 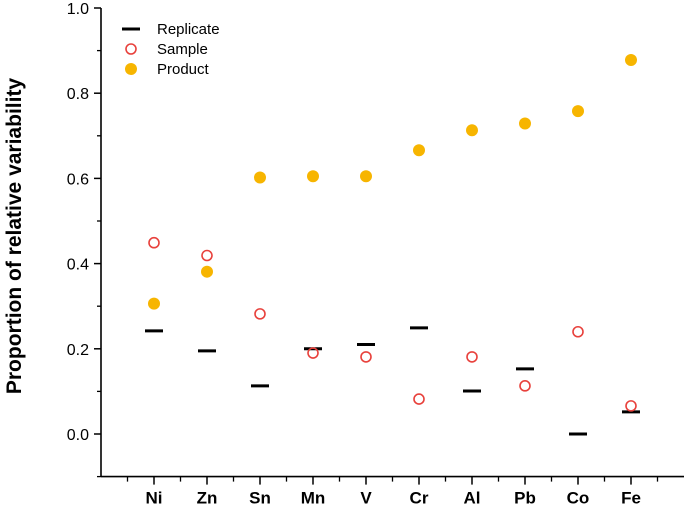 I want to click on sample-point-mn, so click(x=313, y=353).